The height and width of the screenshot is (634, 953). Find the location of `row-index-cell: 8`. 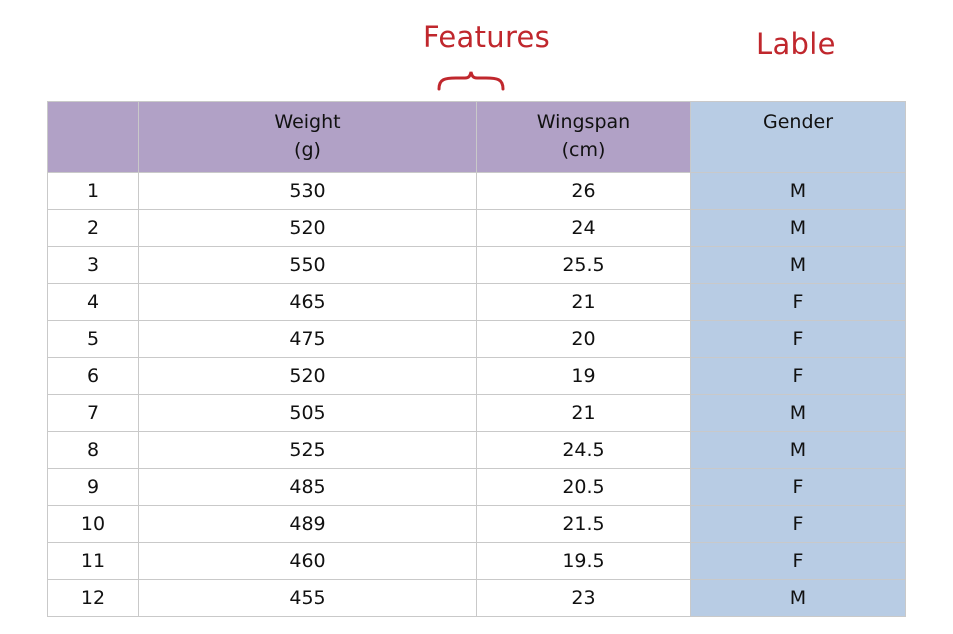

row-index-cell: 8 is located at coordinates (93, 450).